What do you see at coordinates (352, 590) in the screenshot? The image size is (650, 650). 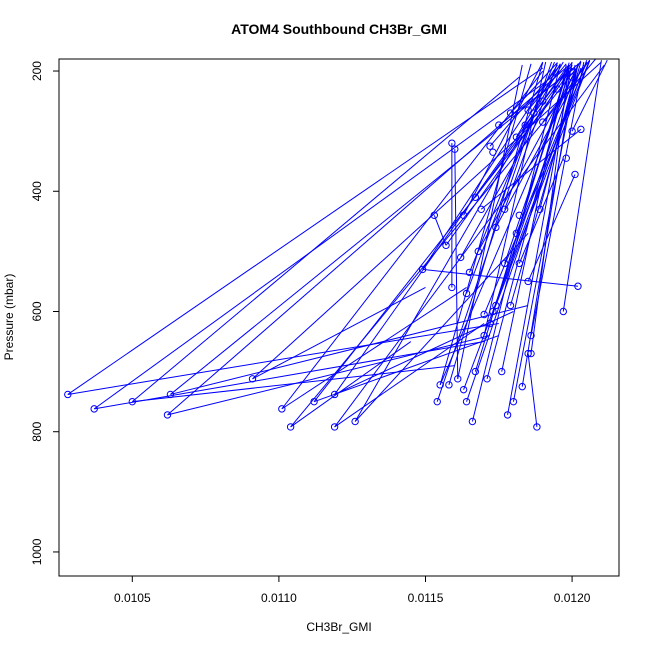 I see `x-axis: 0.0105 0.0110 0.0115 0.0120` at bounding box center [352, 590].